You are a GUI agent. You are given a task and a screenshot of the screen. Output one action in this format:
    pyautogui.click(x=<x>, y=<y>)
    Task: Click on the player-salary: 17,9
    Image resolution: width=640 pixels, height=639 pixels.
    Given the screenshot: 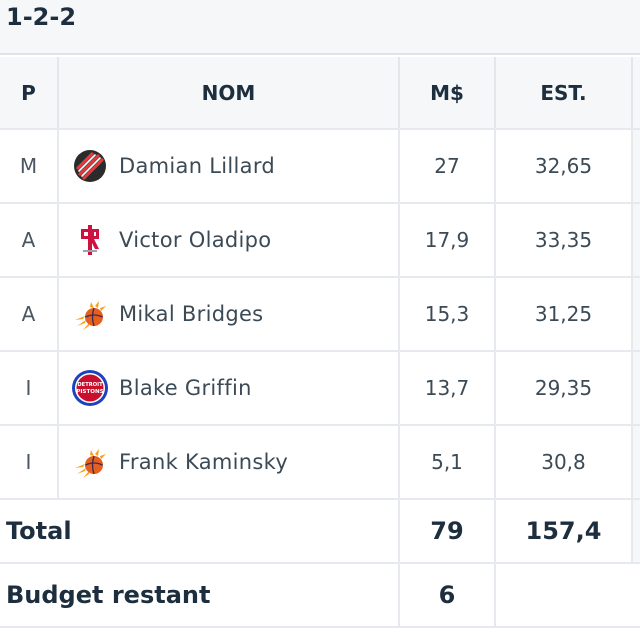 What is the action you would take?
    pyautogui.click(x=447, y=240)
    